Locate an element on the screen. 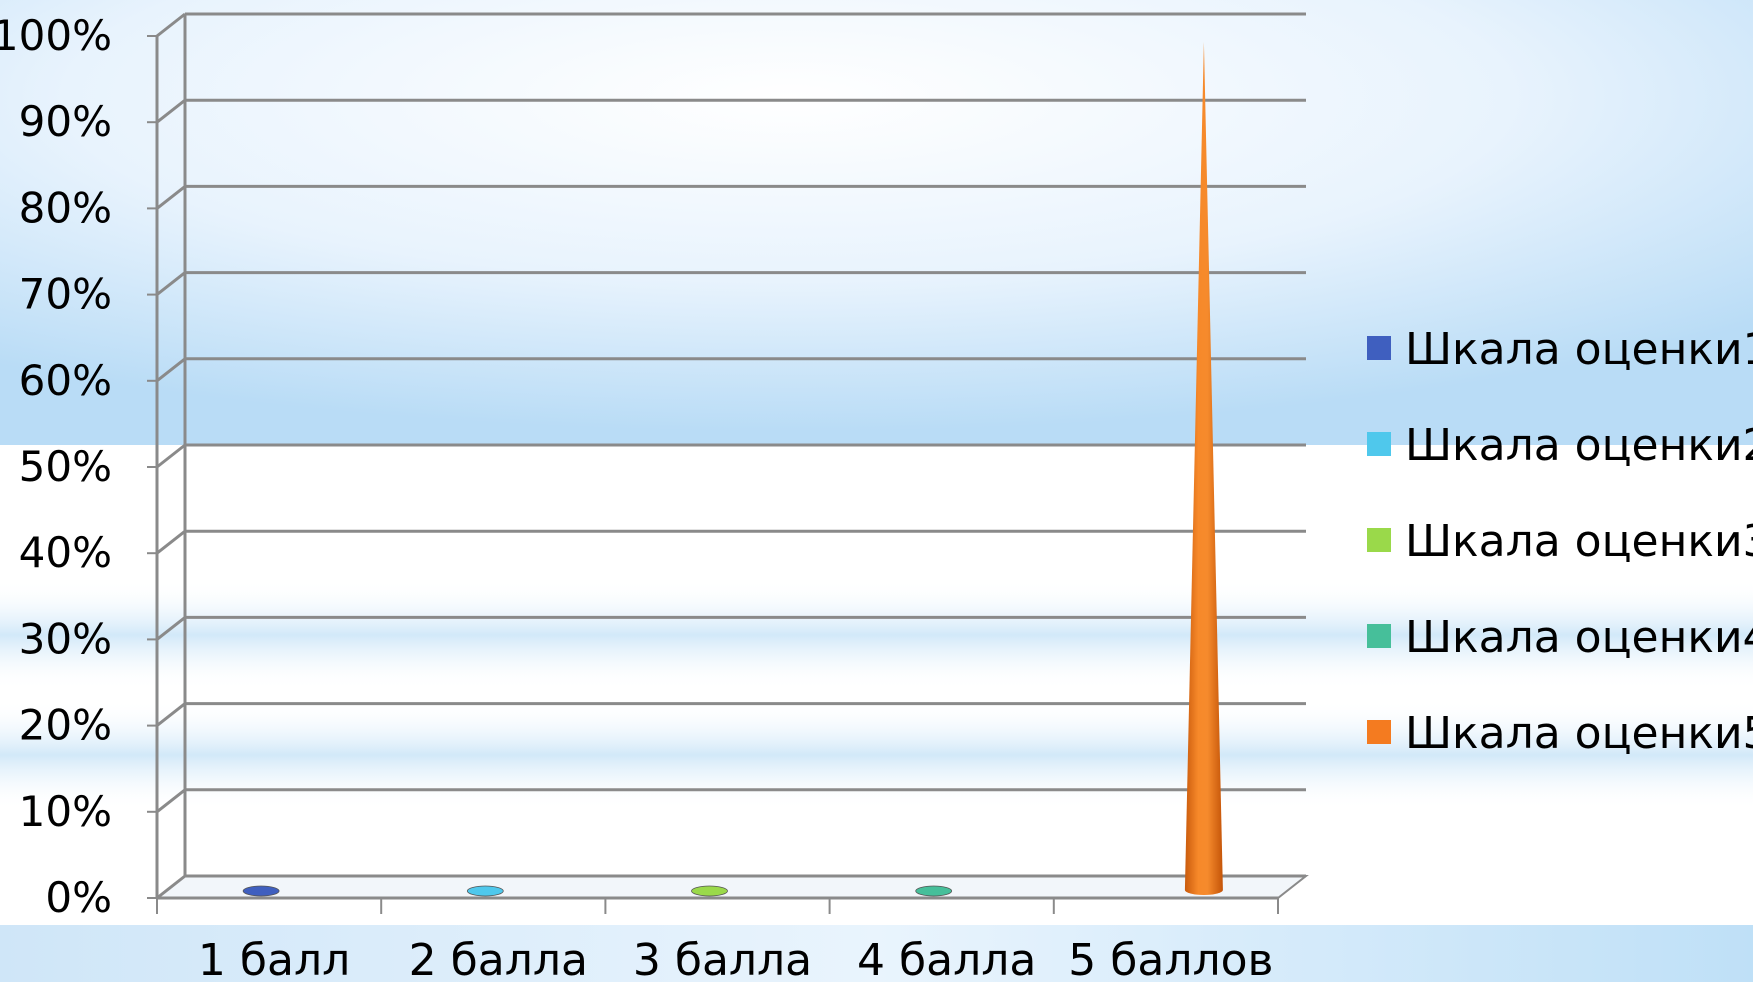 Image resolution: width=1753 pixels, height=982 pixels. y-tick-label: 70% is located at coordinates (65, 294).